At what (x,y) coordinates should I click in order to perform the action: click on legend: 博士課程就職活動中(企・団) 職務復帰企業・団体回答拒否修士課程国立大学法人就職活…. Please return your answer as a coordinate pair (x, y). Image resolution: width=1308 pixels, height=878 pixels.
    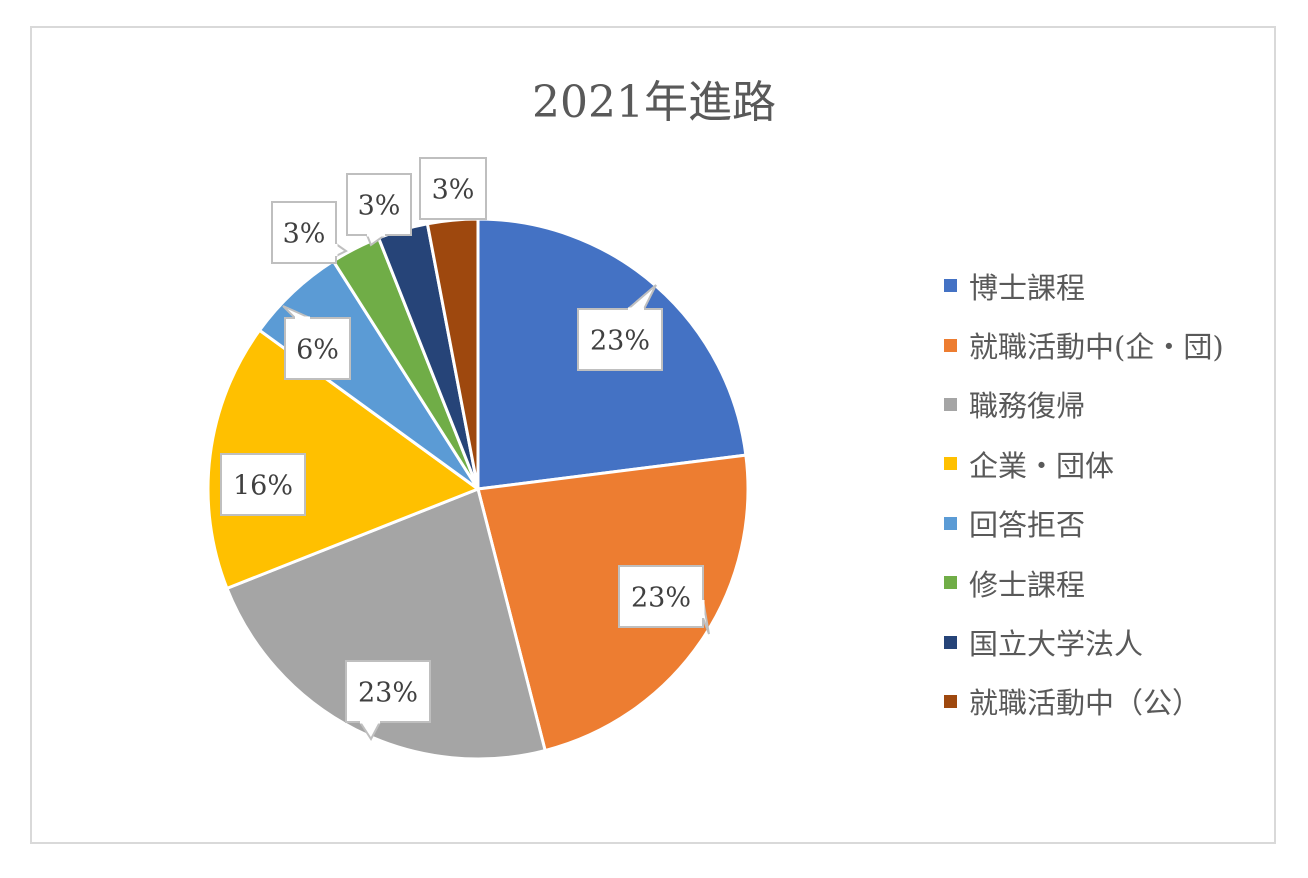
    Looking at the image, I should click on (1084, 493).